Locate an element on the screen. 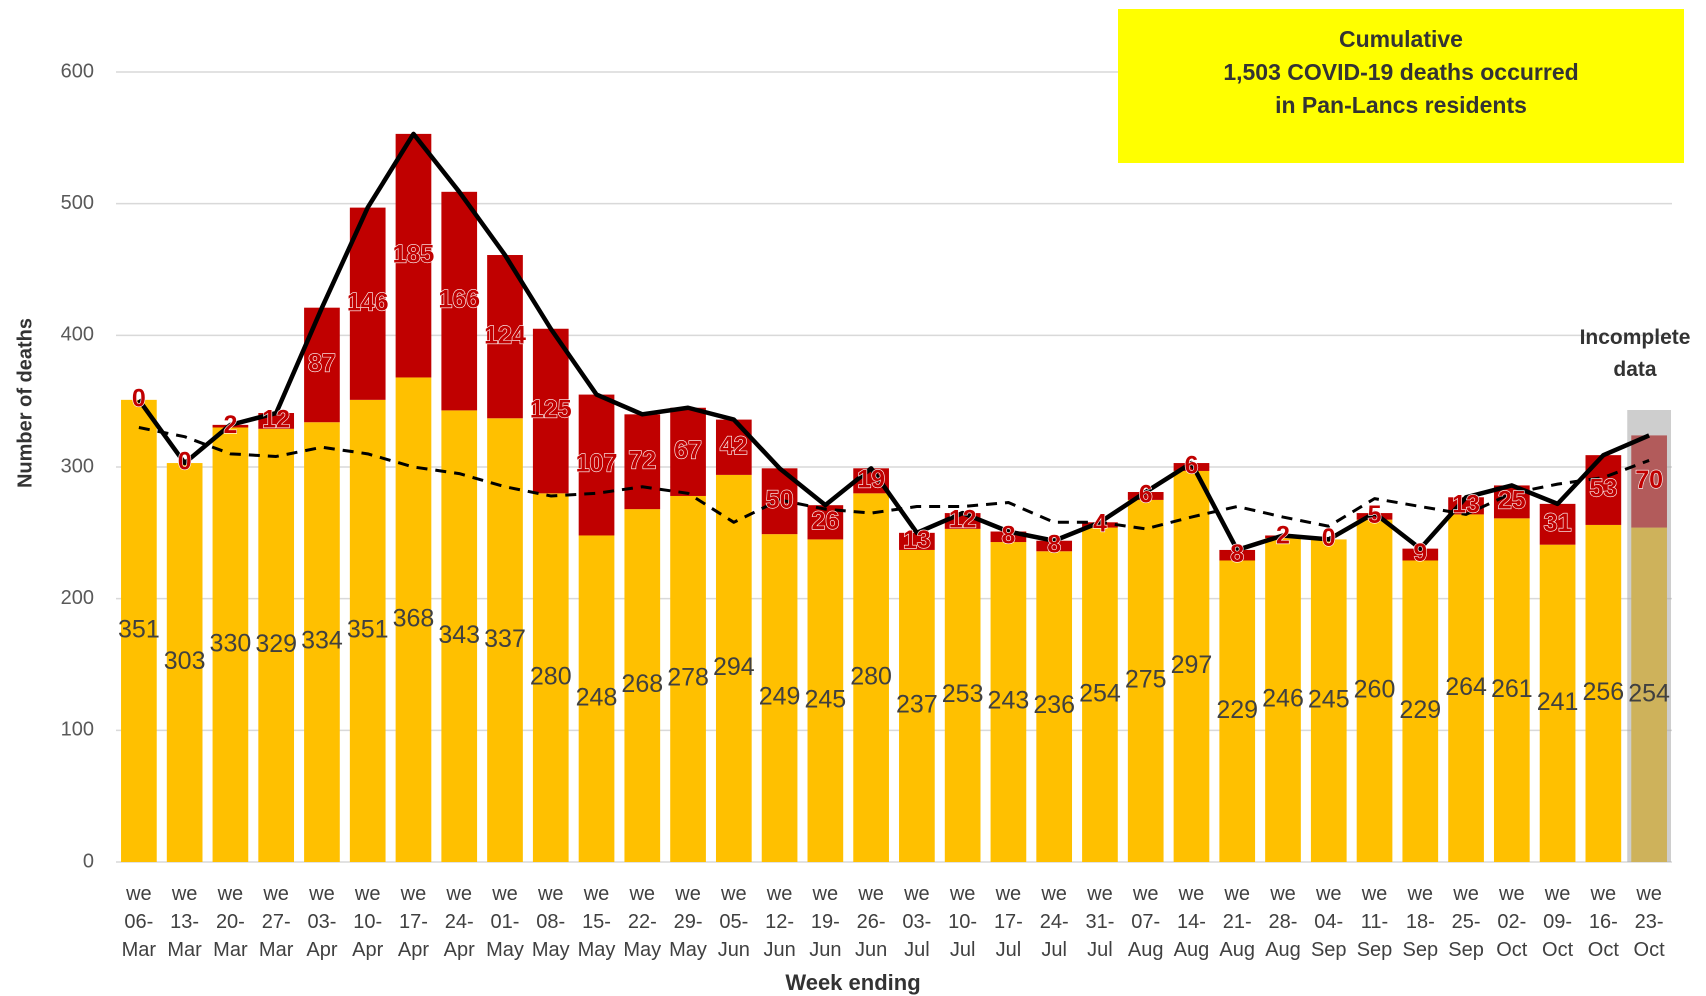 The height and width of the screenshot is (996, 1706). x-tick-label: we 21- Aug is located at coordinates (1237, 922).